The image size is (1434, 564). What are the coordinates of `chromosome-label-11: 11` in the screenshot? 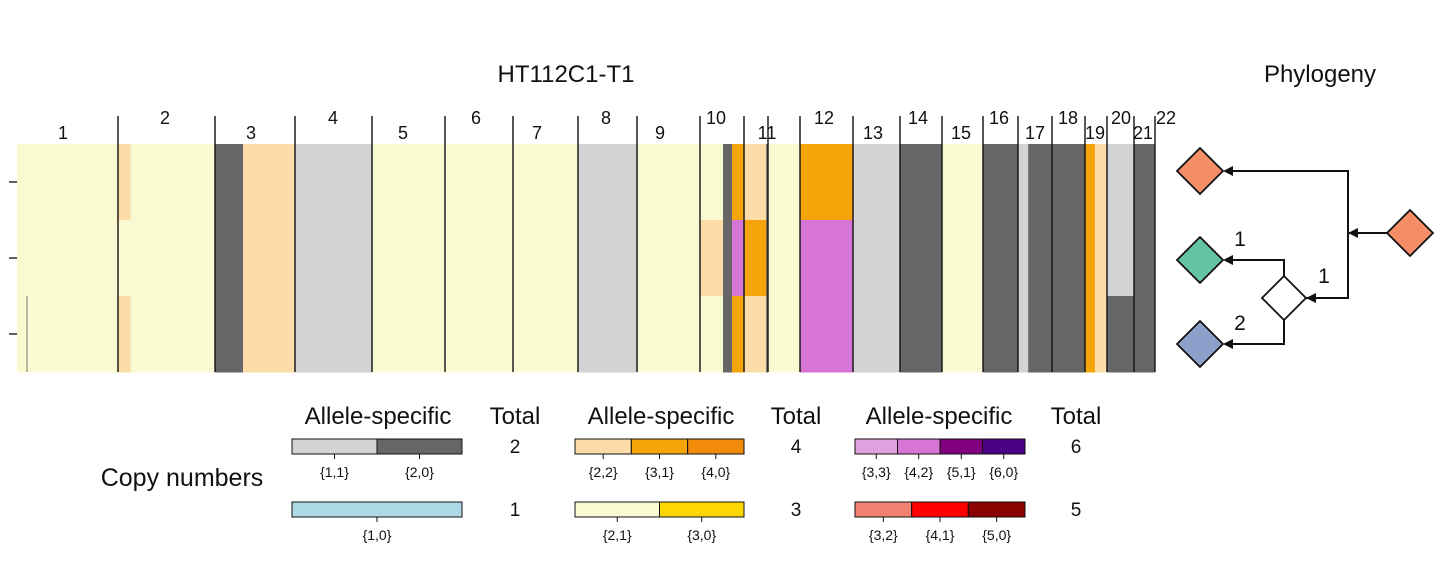 It's located at (767, 133).